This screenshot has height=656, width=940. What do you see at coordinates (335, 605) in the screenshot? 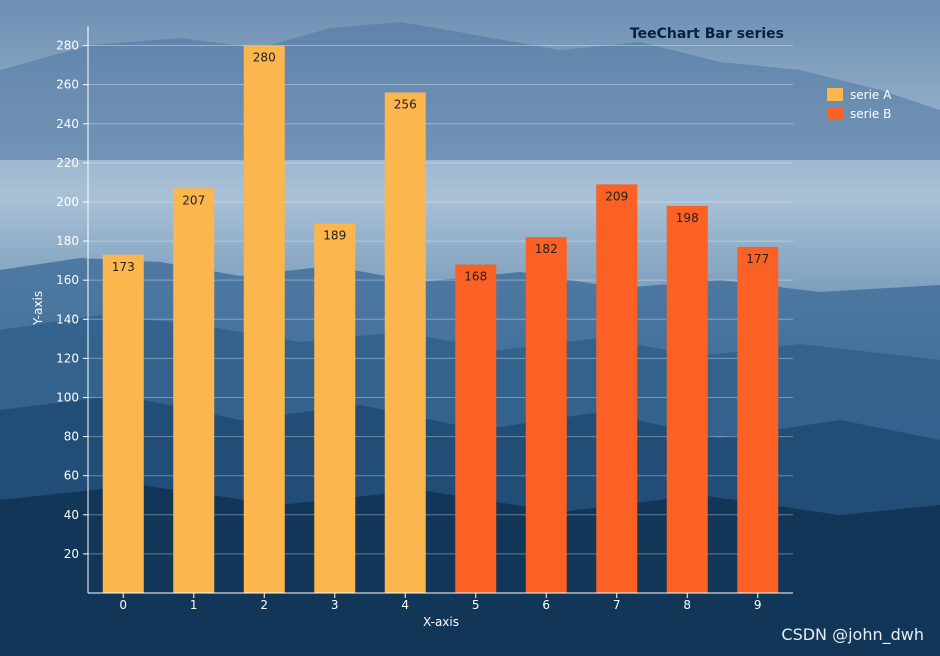
I see `x-tick-label: 3` at bounding box center [335, 605].